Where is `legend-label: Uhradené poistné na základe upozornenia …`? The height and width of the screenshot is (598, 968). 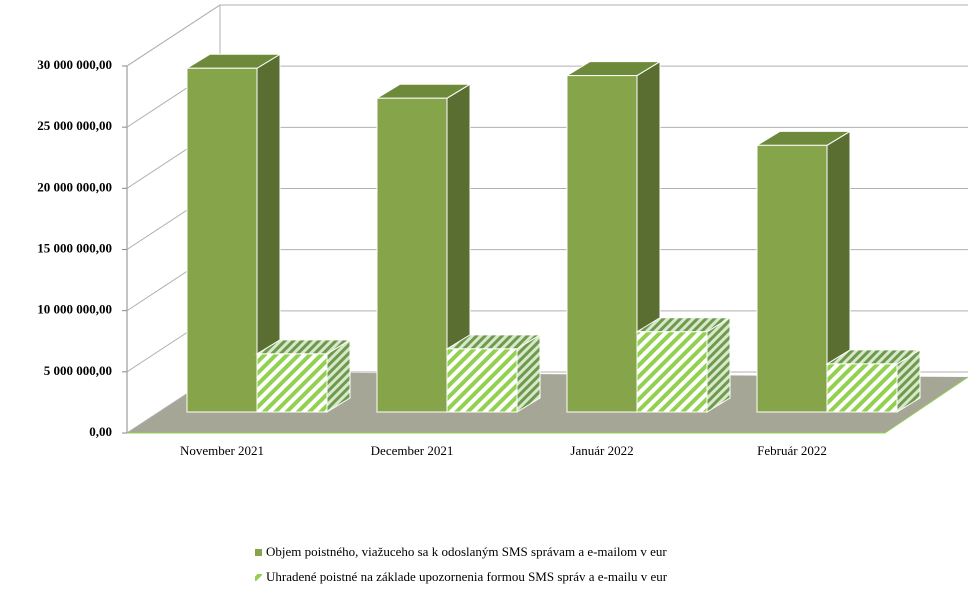 legend-label: Uhradené poistné na základe upozornenia … is located at coordinates (467, 576).